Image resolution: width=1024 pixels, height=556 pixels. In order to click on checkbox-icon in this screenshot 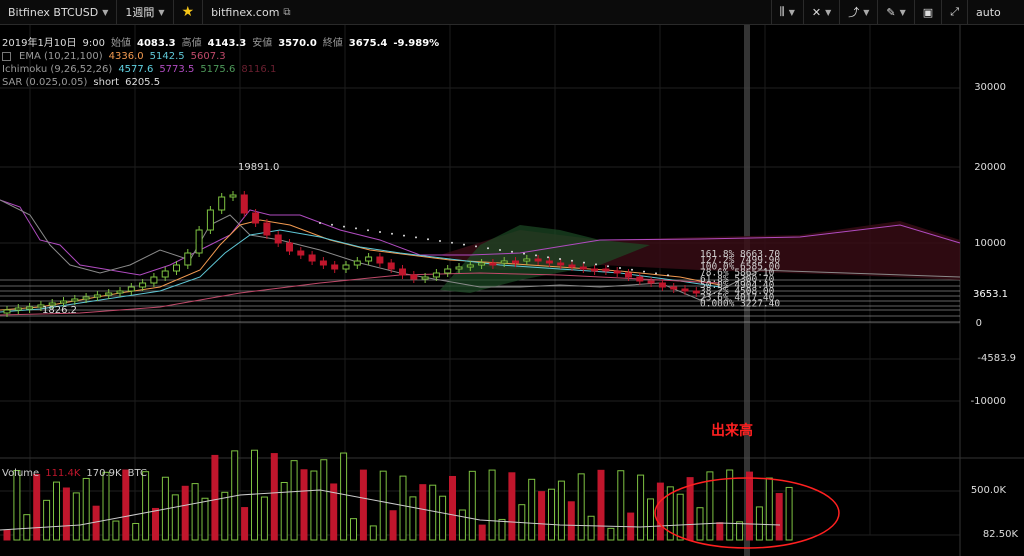, I will do `click(6, 56)`.